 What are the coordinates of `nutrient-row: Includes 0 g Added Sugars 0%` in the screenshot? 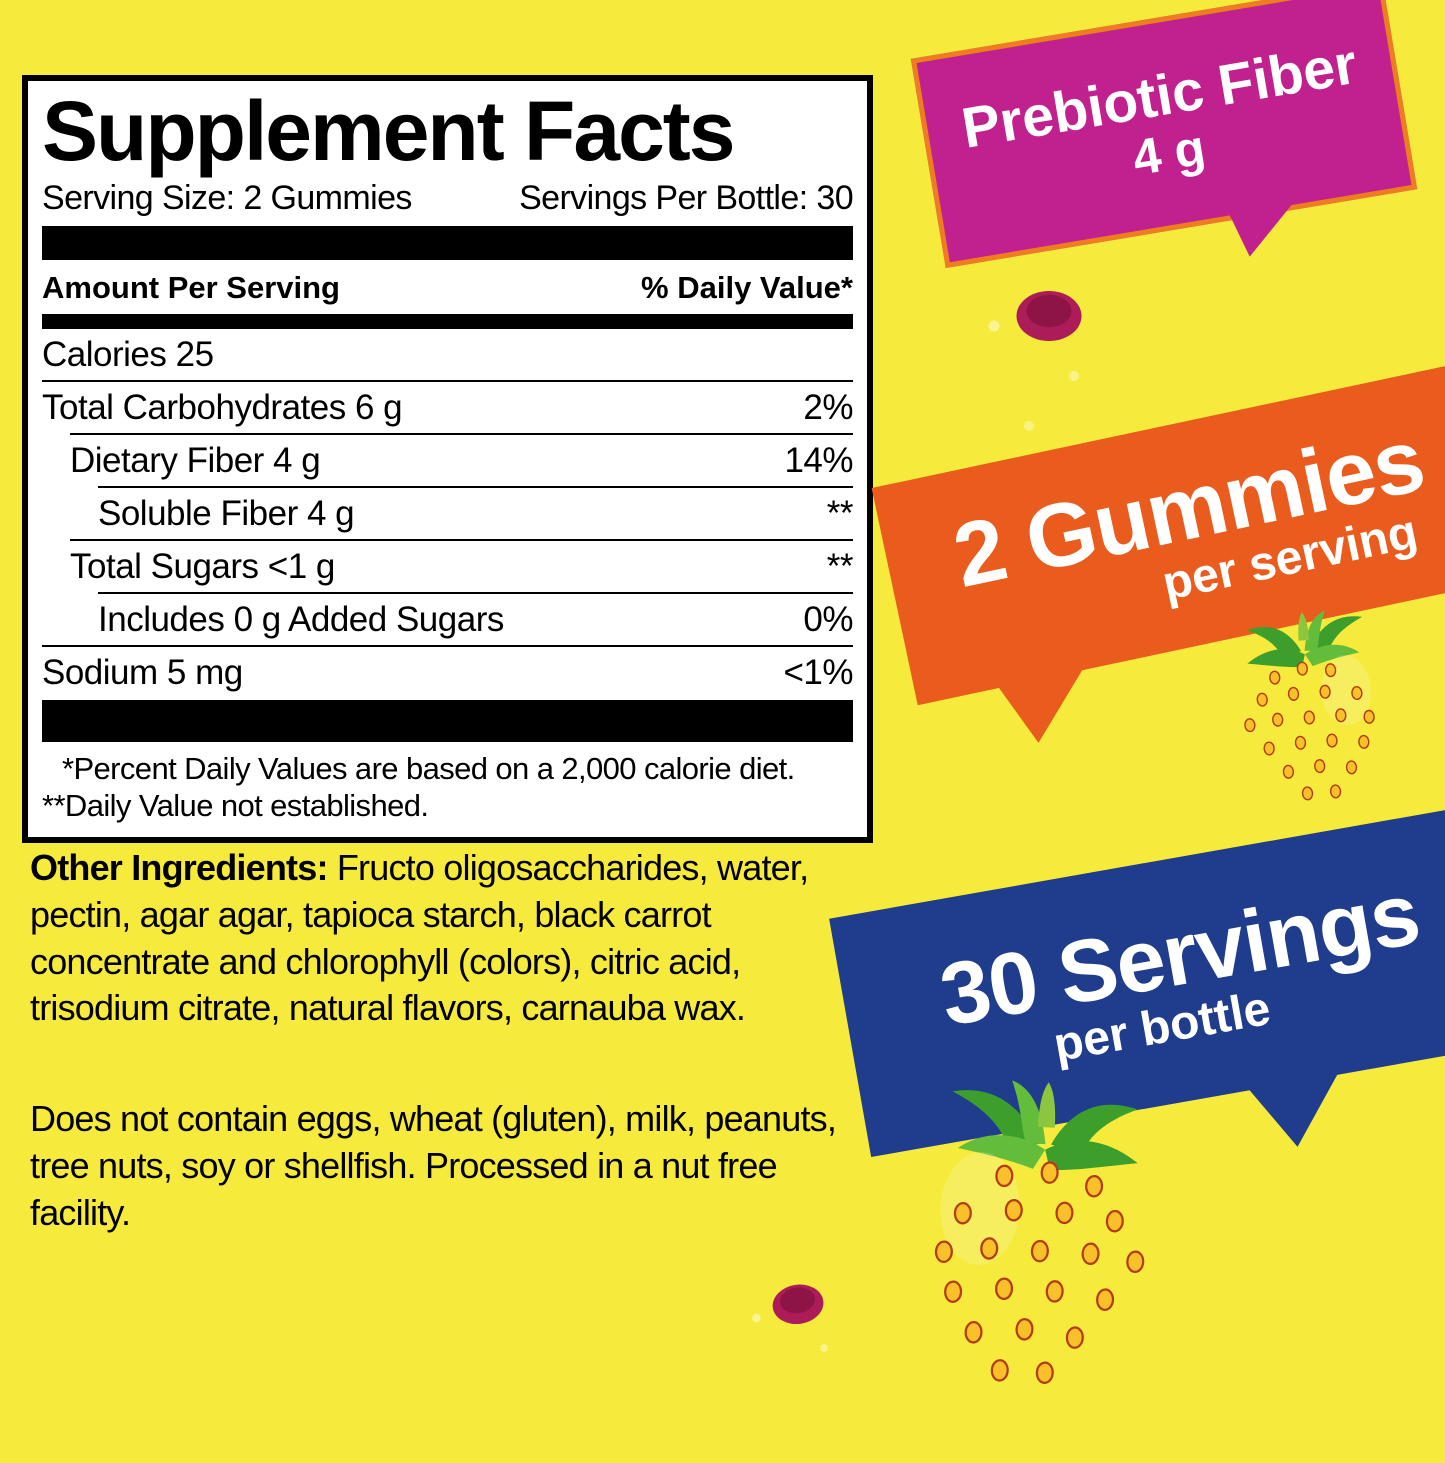 It's located at (475, 618).